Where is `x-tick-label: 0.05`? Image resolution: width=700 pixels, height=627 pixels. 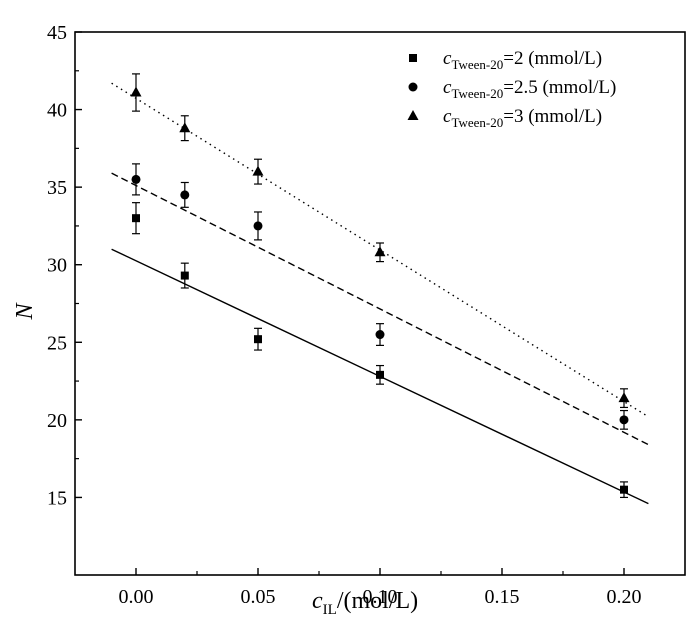 x-tick-label: 0.05 is located at coordinates (258, 597).